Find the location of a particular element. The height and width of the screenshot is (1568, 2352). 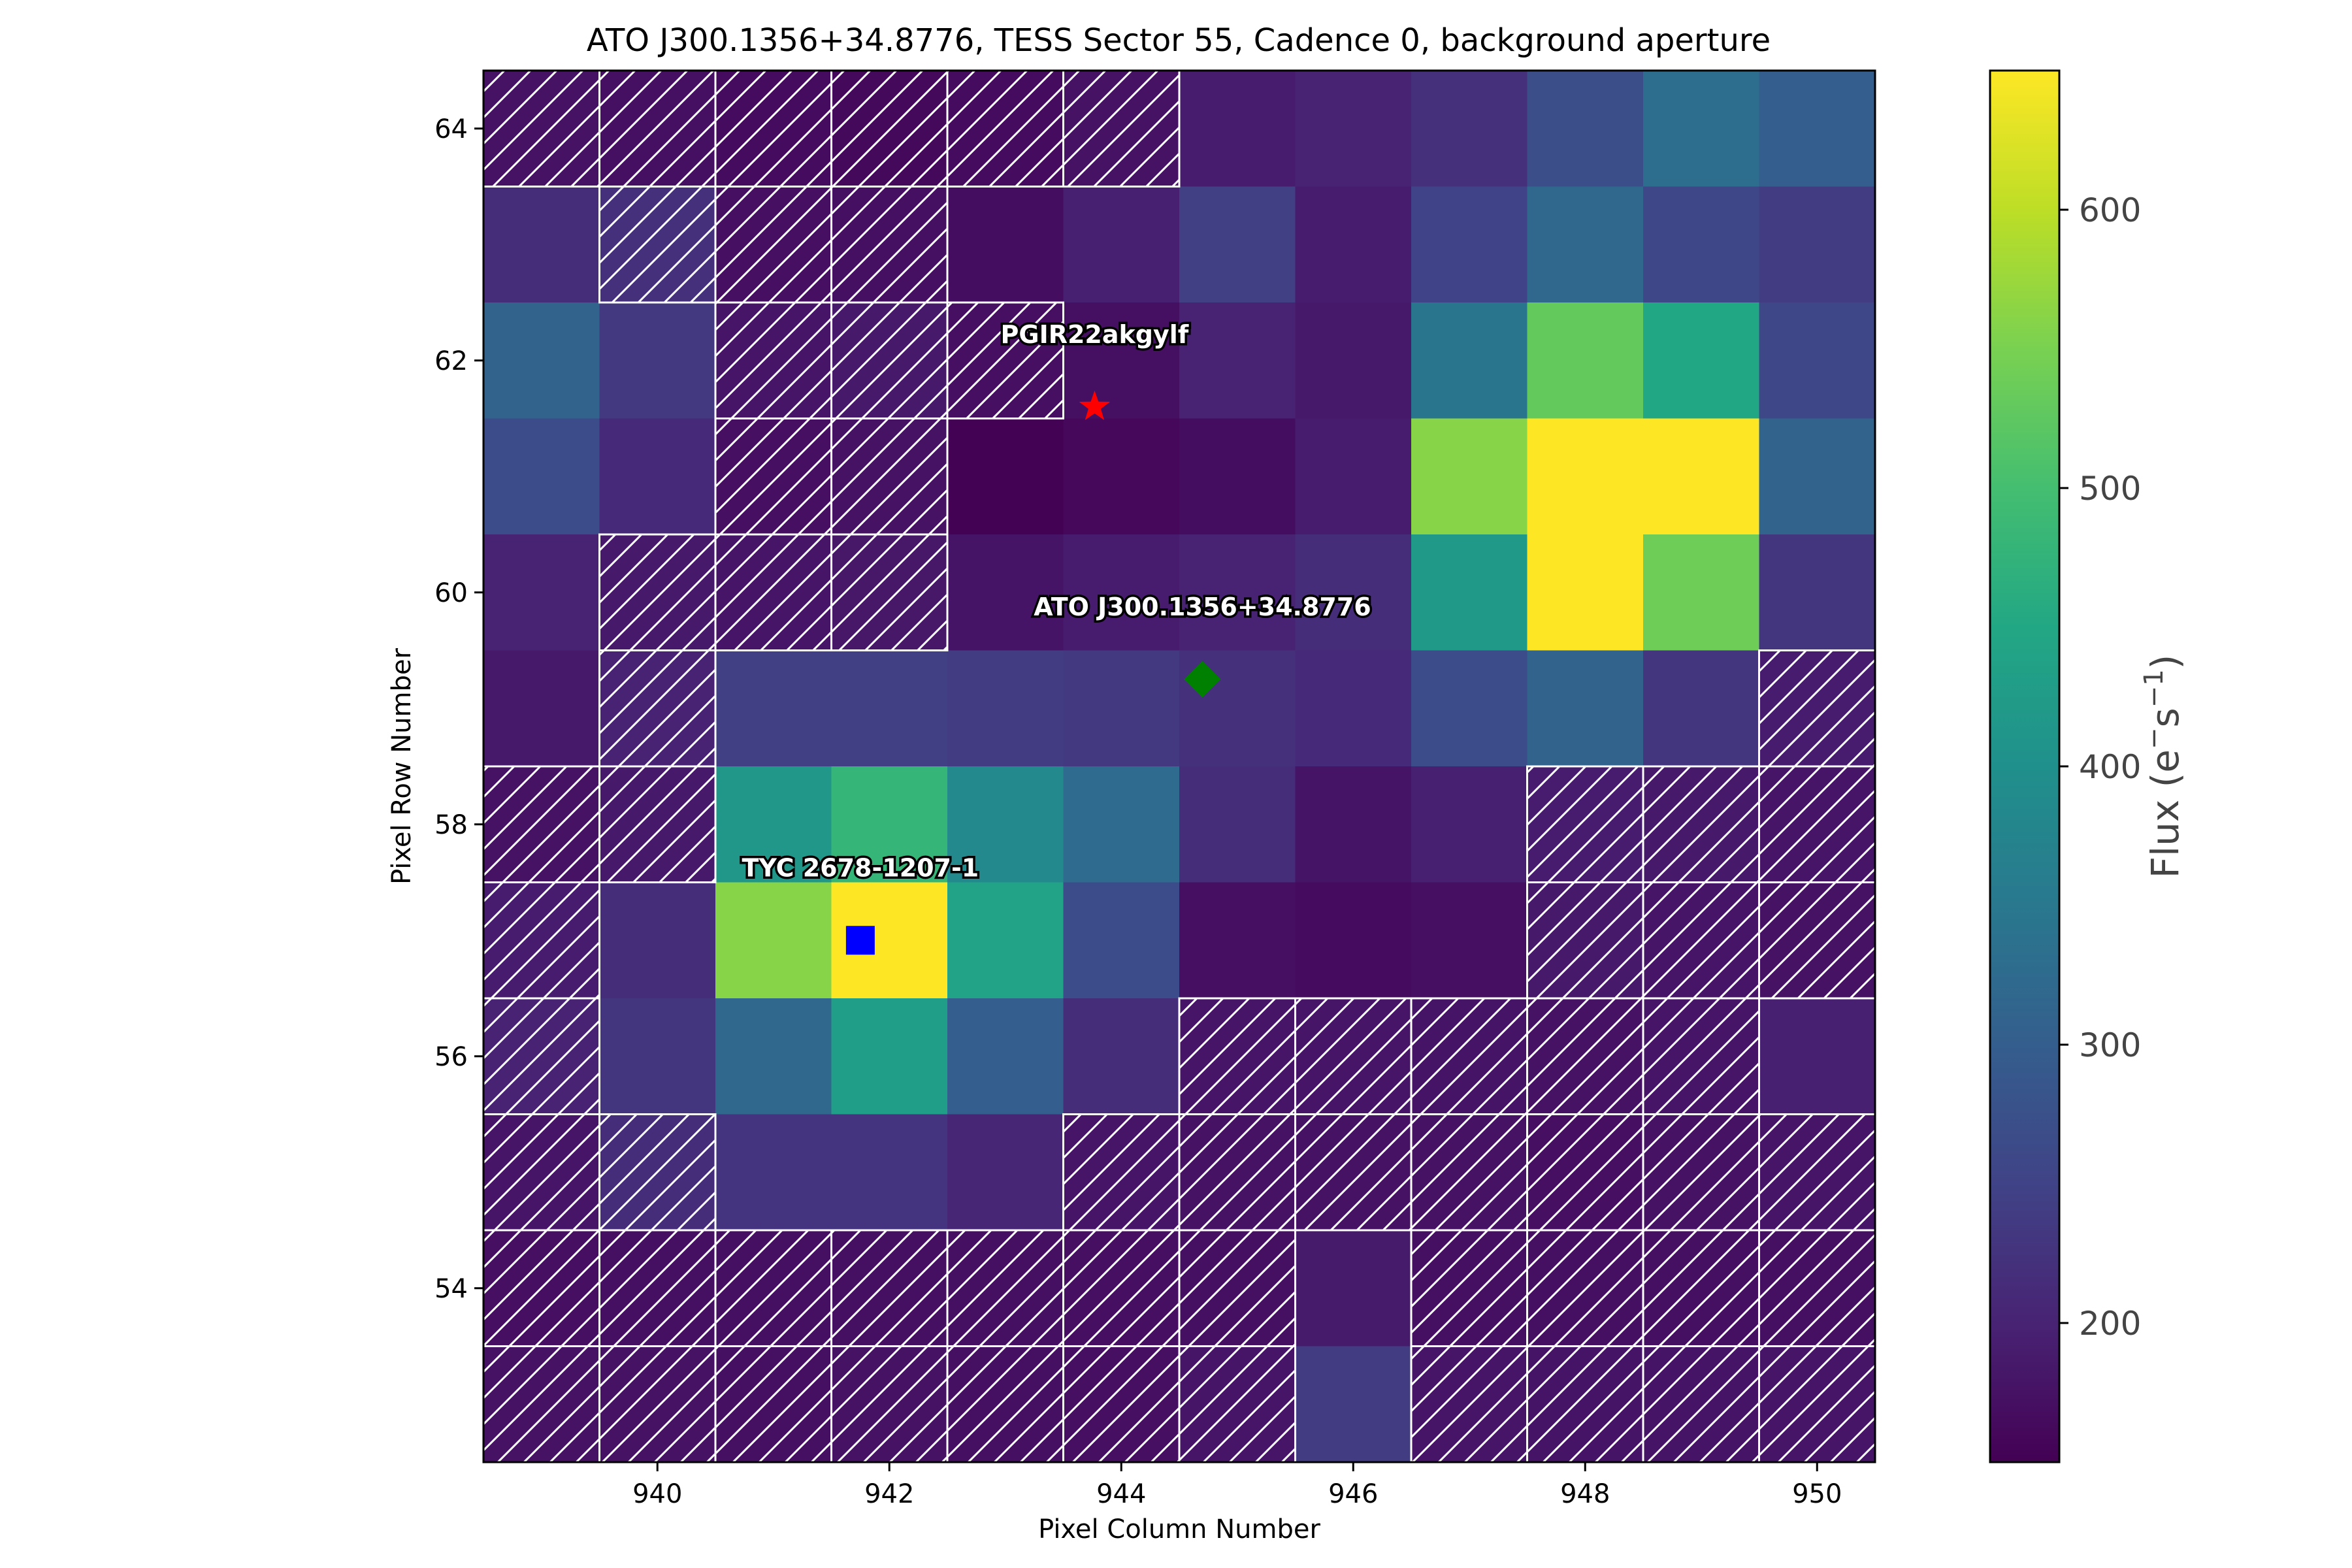

colorbar-tick-label: 600 is located at coordinates (2110, 210).